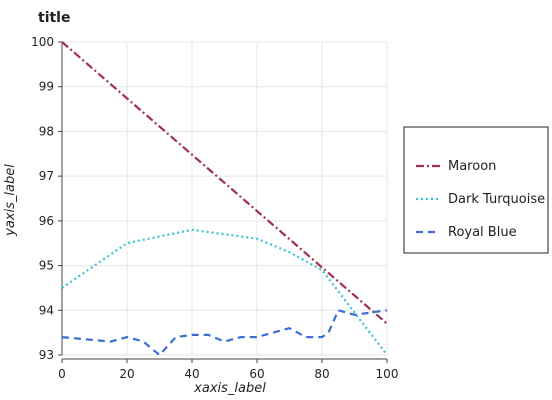  I want to click on y-tick-label: 99, so click(46, 87).